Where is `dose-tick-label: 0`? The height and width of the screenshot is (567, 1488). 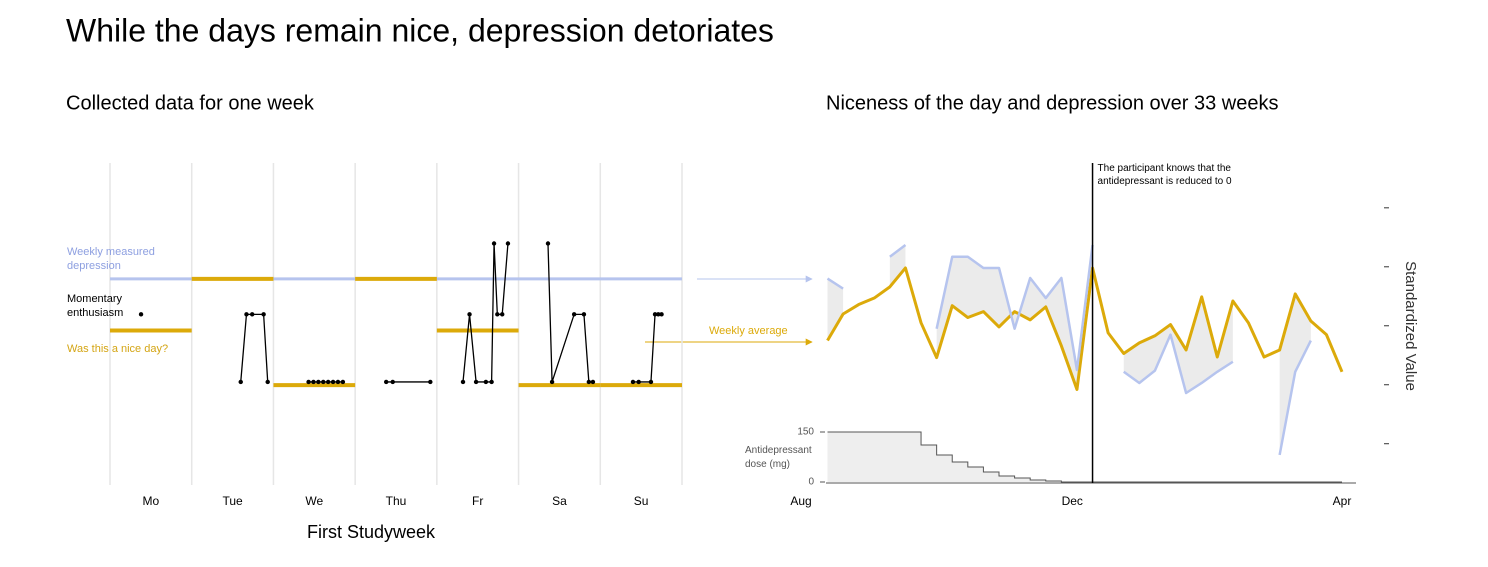
dose-tick-label: 0 is located at coordinates (811, 482).